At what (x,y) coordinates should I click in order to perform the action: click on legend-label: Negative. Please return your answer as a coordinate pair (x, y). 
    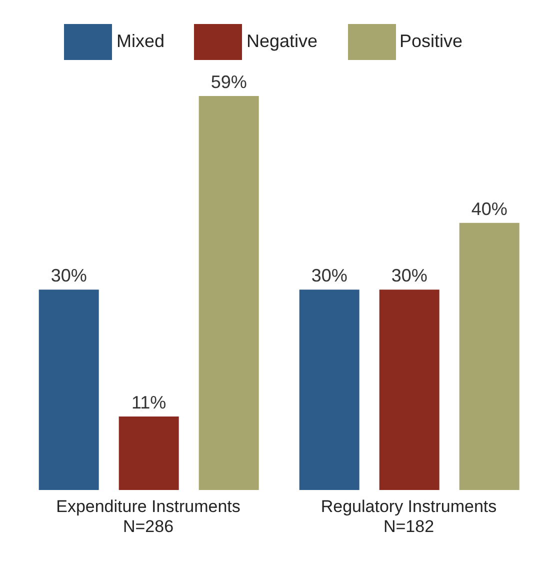
    Looking at the image, I should click on (282, 40).